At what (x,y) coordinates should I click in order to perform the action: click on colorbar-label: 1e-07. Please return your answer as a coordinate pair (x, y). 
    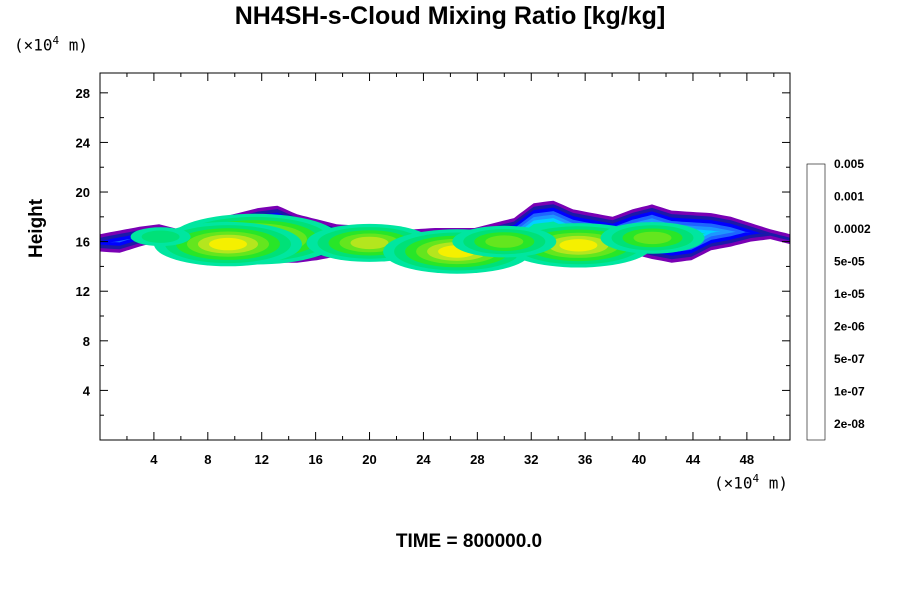
    Looking at the image, I should click on (849, 391).